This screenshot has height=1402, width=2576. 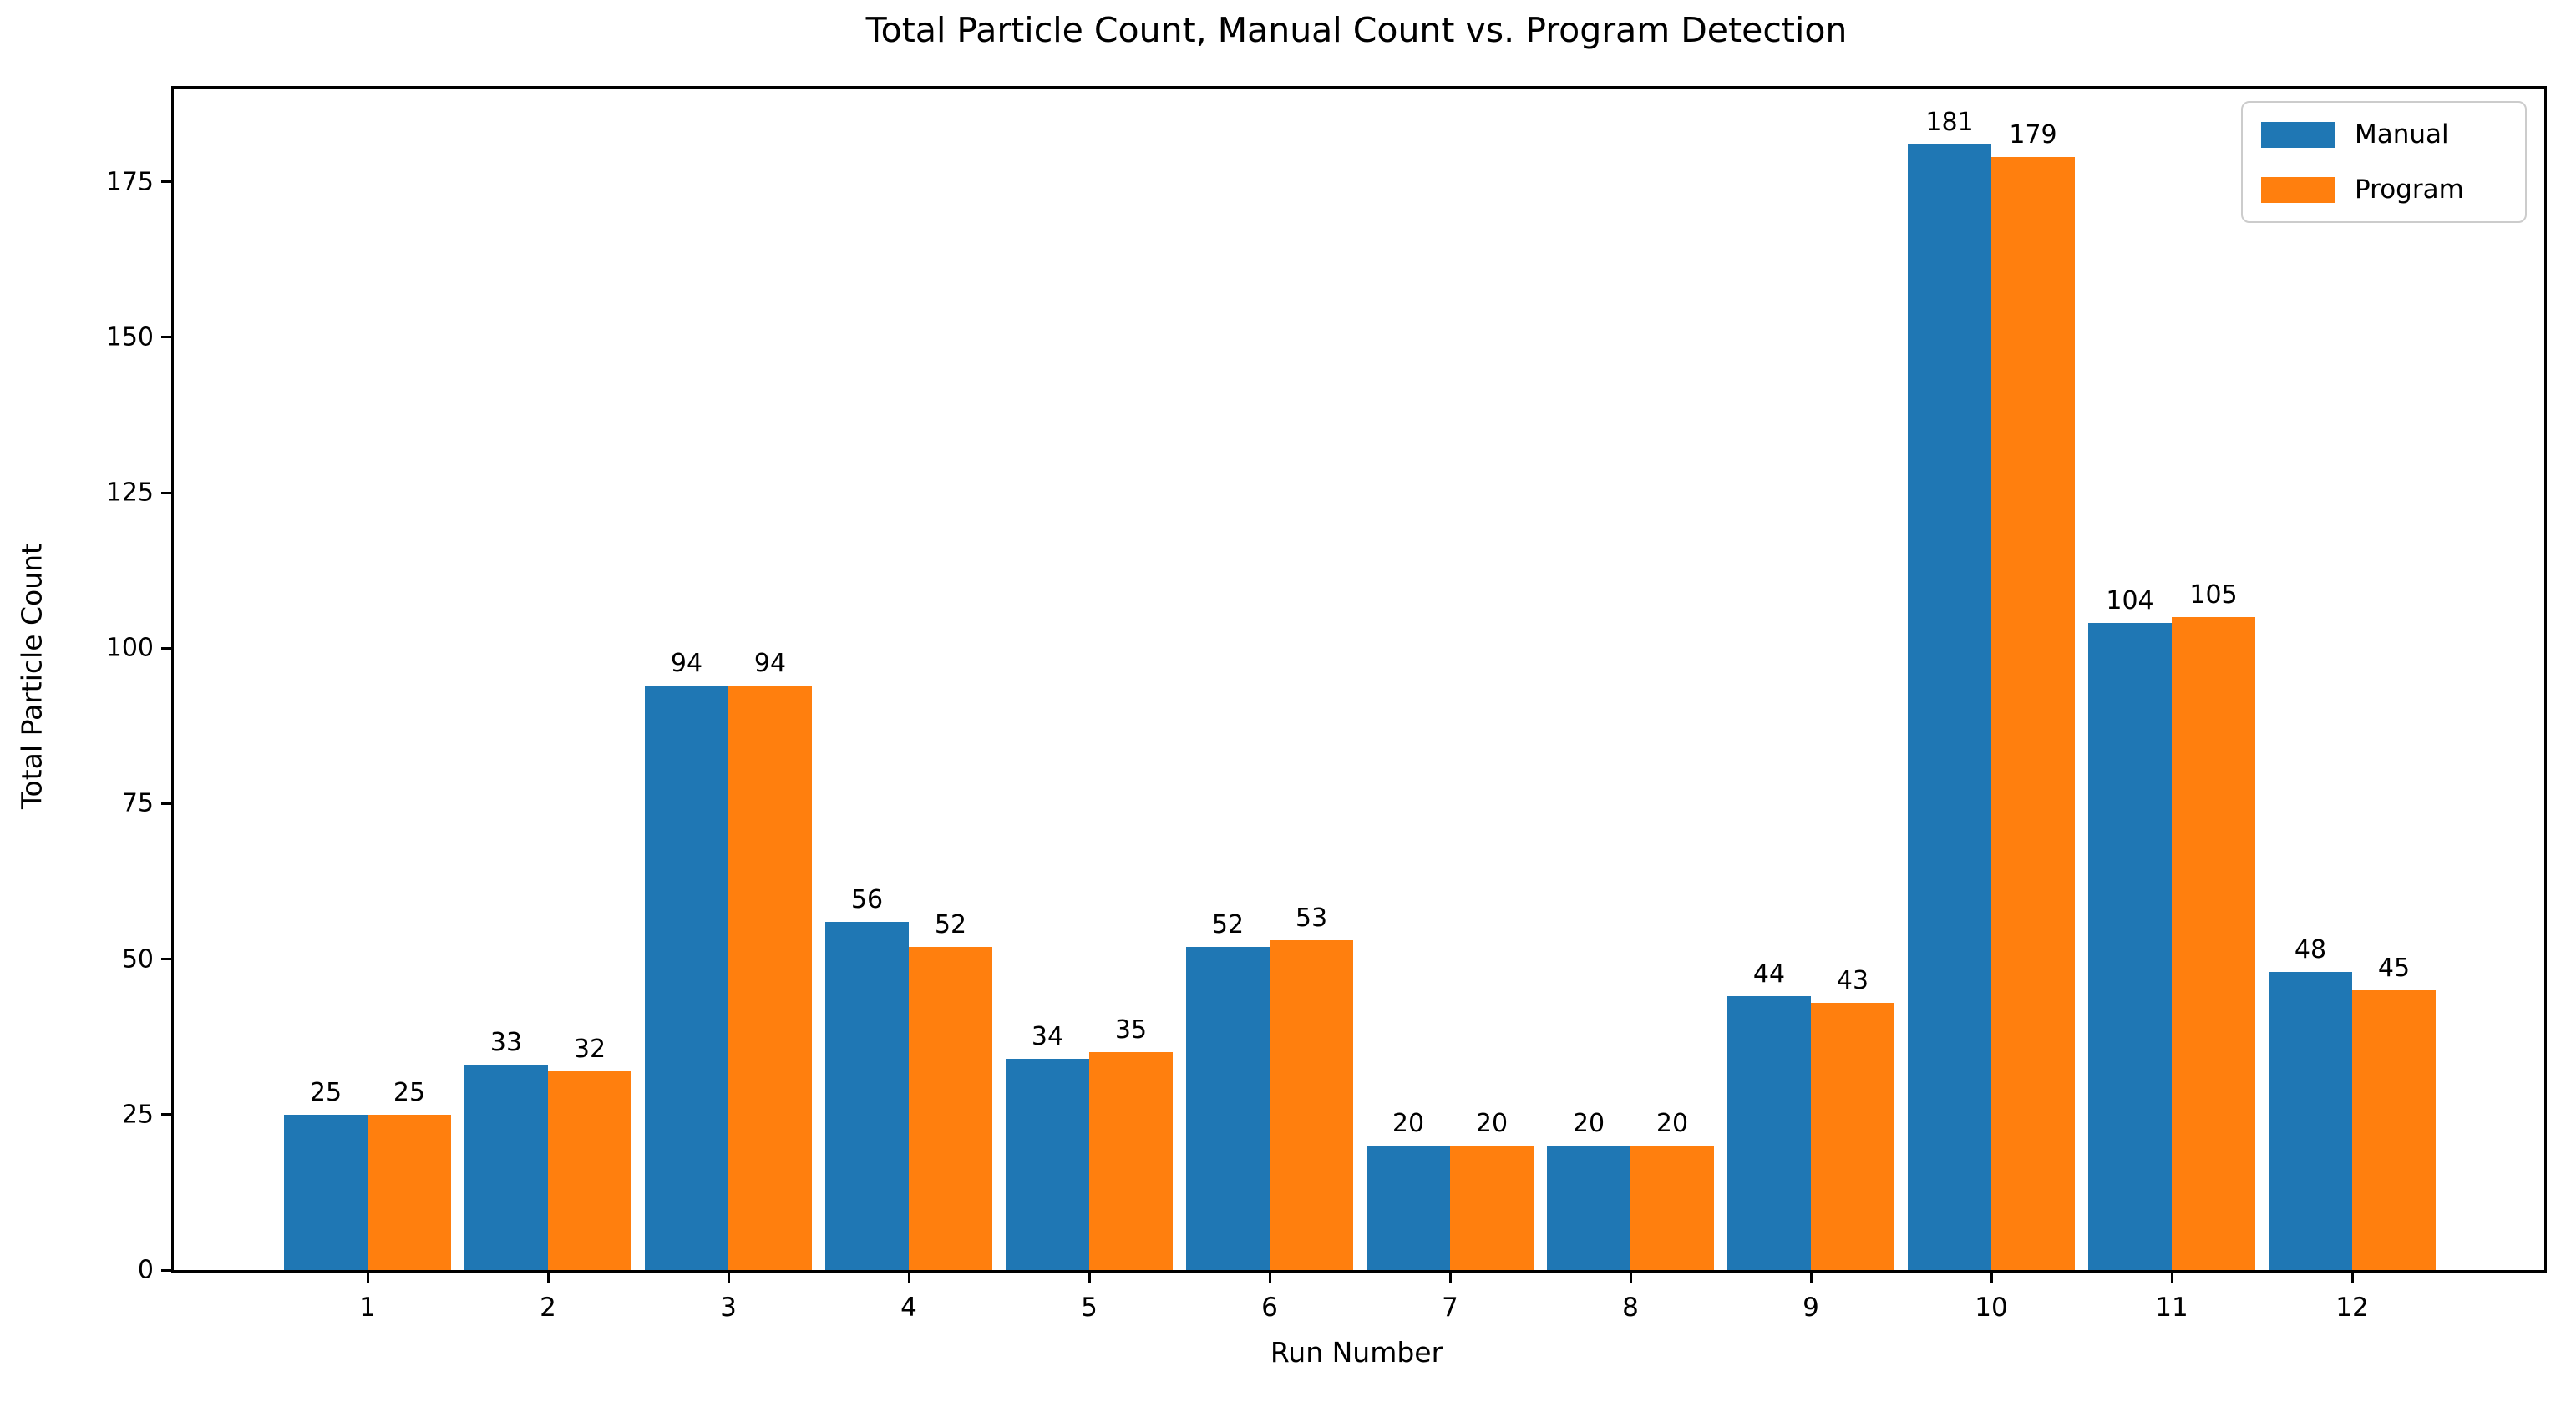 I want to click on bar-value-label-manual: 94, so click(x=686, y=663).